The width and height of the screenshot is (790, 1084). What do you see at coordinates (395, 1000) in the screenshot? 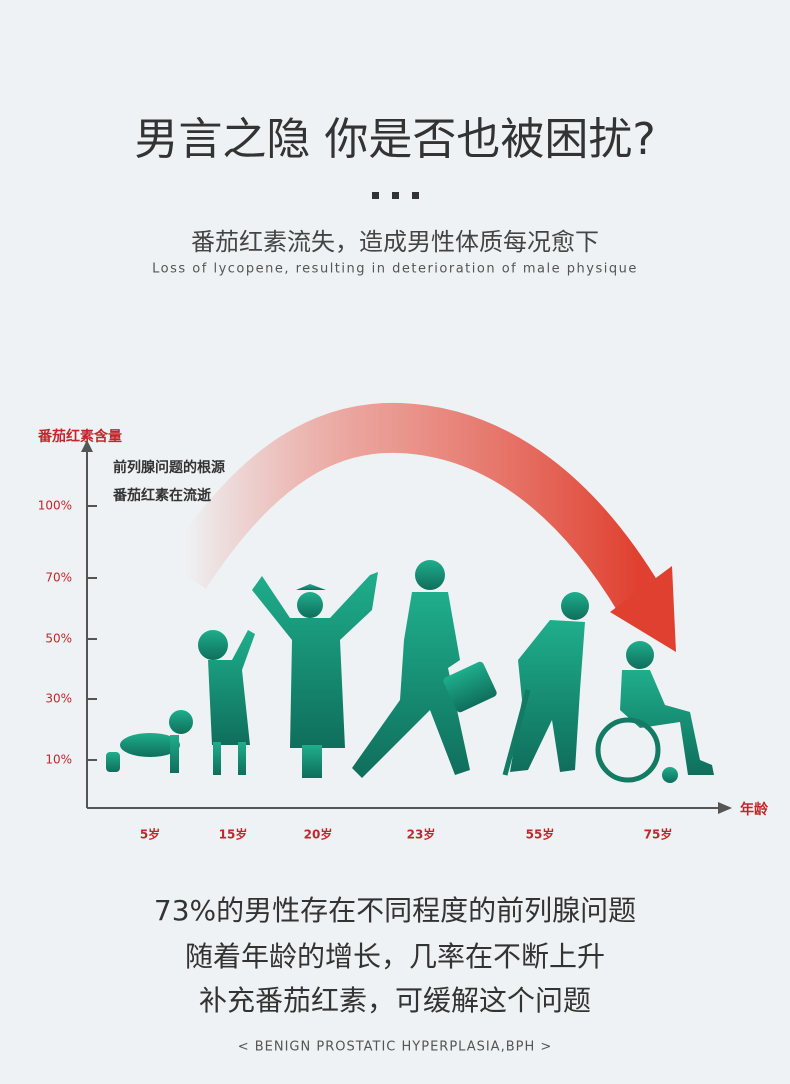
I see `footer-line: 补充番茄红素，可缓解这个问题` at bounding box center [395, 1000].